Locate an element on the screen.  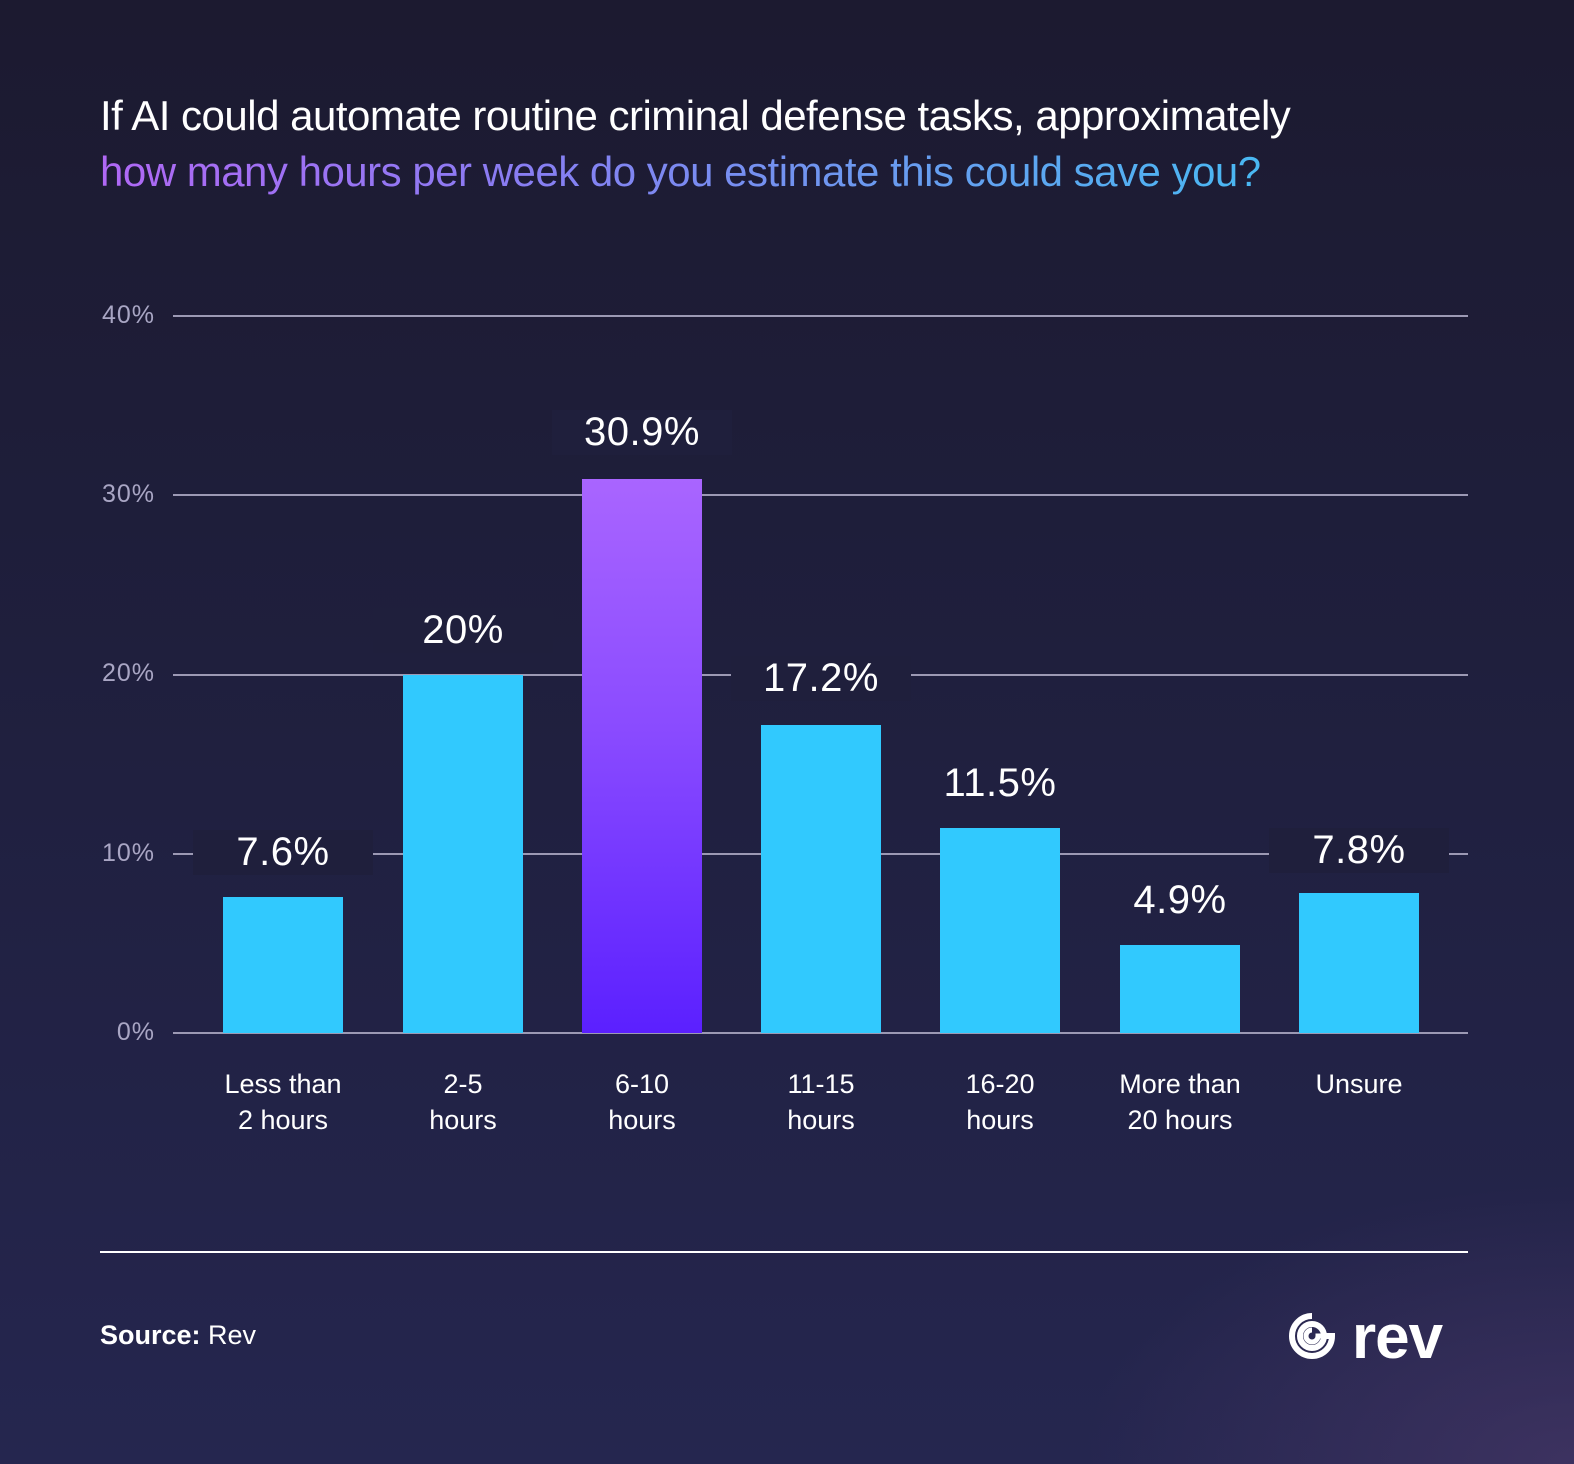
value-label: 7.6% is located at coordinates (283, 852).